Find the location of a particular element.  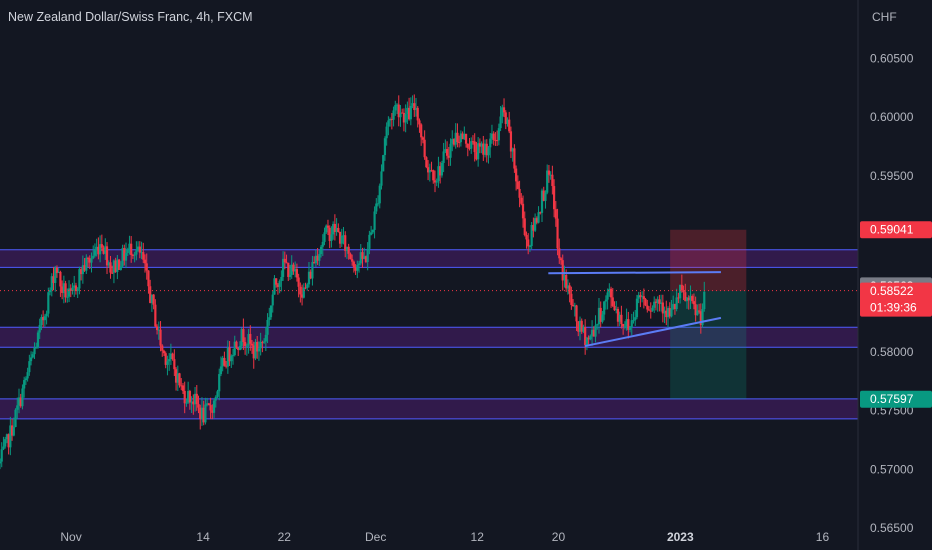

x-tick-label: 20 is located at coordinates (559, 537).